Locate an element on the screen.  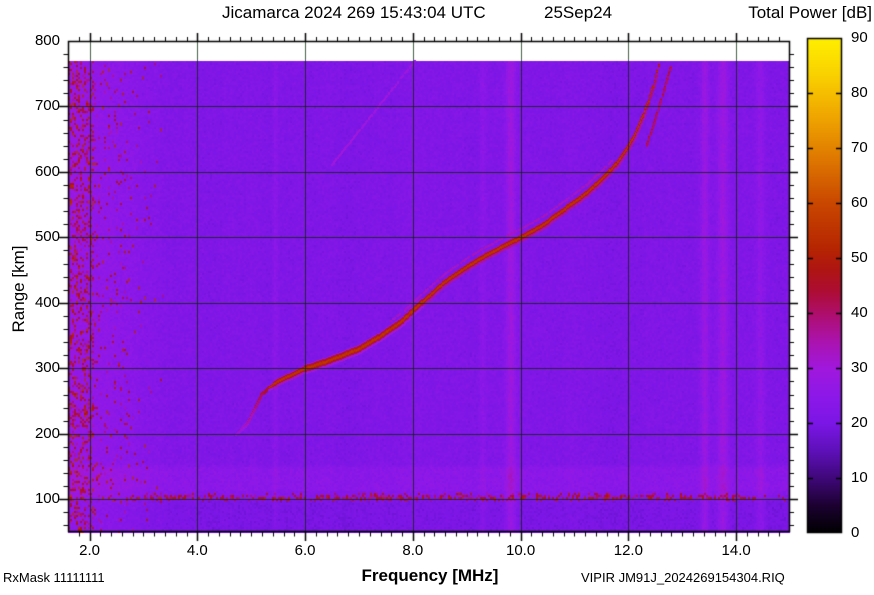
x-tick-label: 4.0 is located at coordinates (197, 550).